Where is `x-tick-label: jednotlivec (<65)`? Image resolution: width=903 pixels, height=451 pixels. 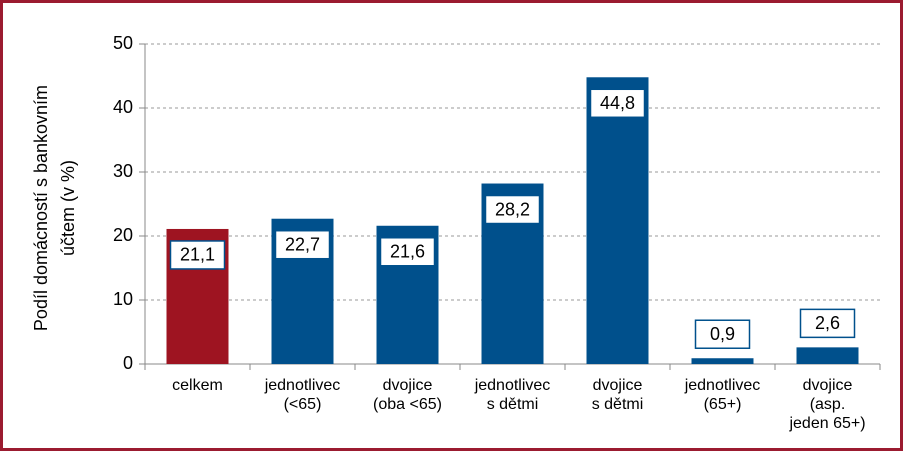
x-tick-label: jednotlivec (<65) is located at coordinates (302, 395).